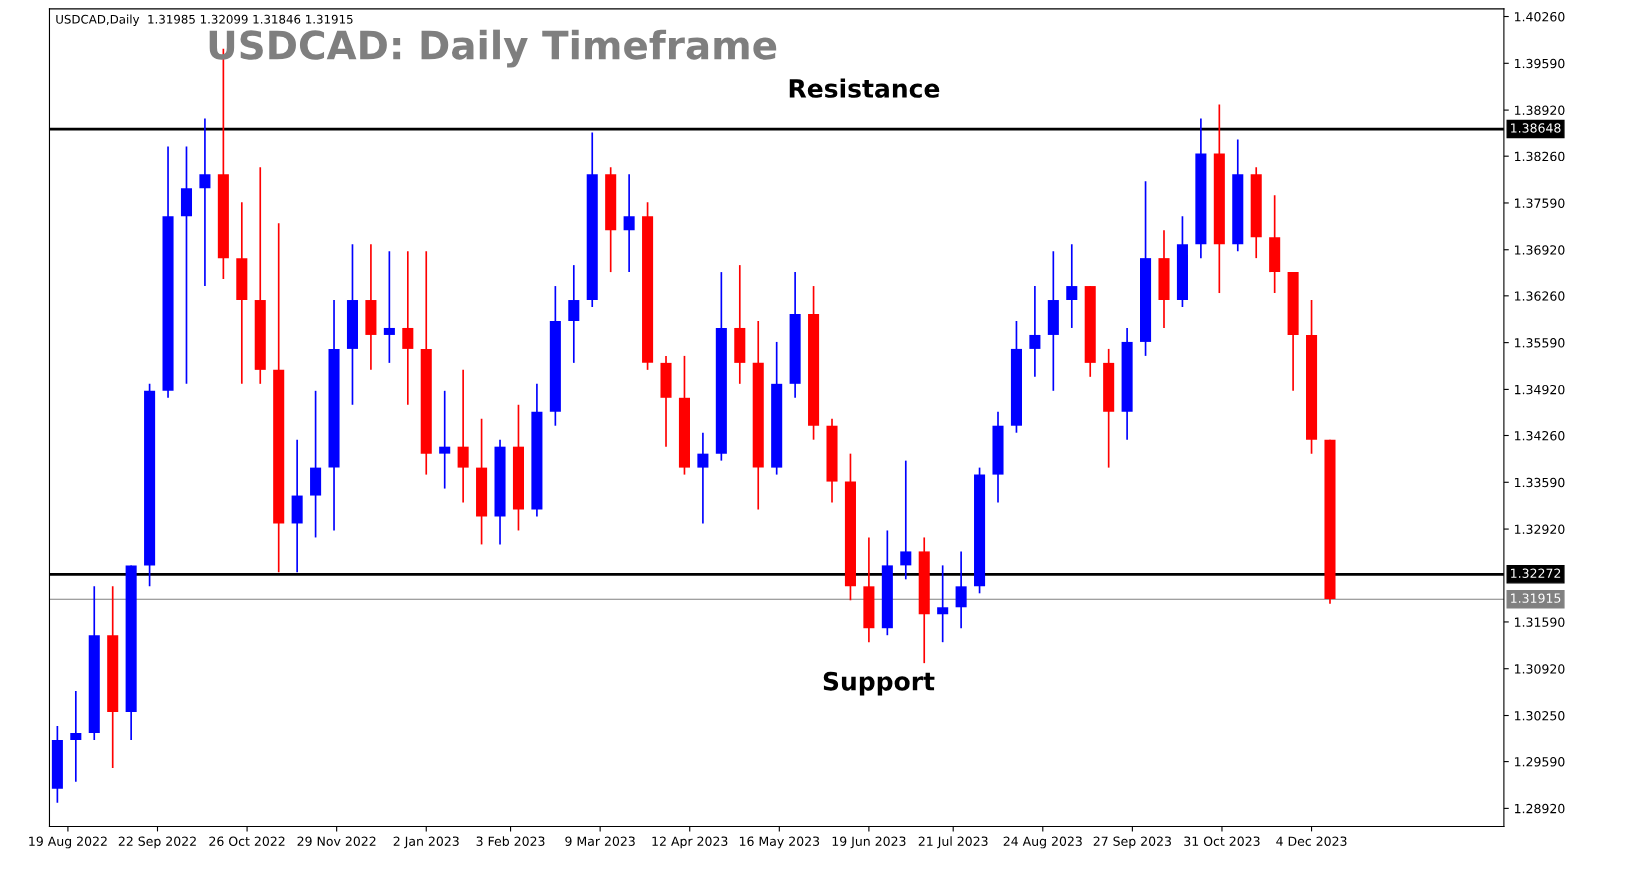 Image resolution: width=1649 pixels, height=884 pixels. What do you see at coordinates (1539, 156) in the screenshot?
I see `y-tick-label: 1.38260` at bounding box center [1539, 156].